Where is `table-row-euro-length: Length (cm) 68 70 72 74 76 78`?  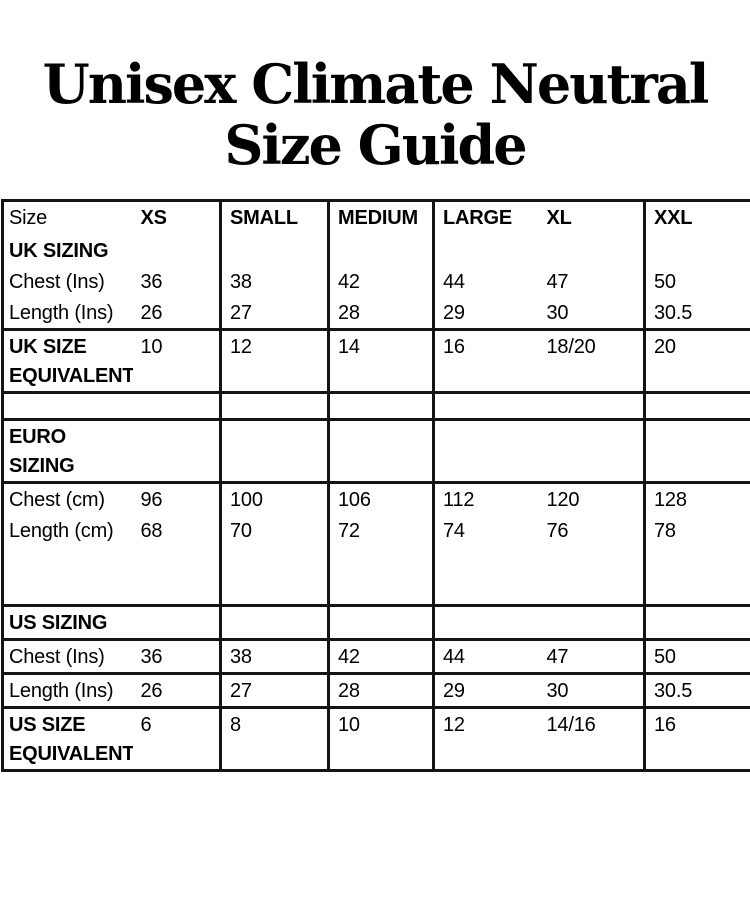
table-row-euro-length: Length (cm) 68 70 72 74 76 78 is located at coordinates (376, 530).